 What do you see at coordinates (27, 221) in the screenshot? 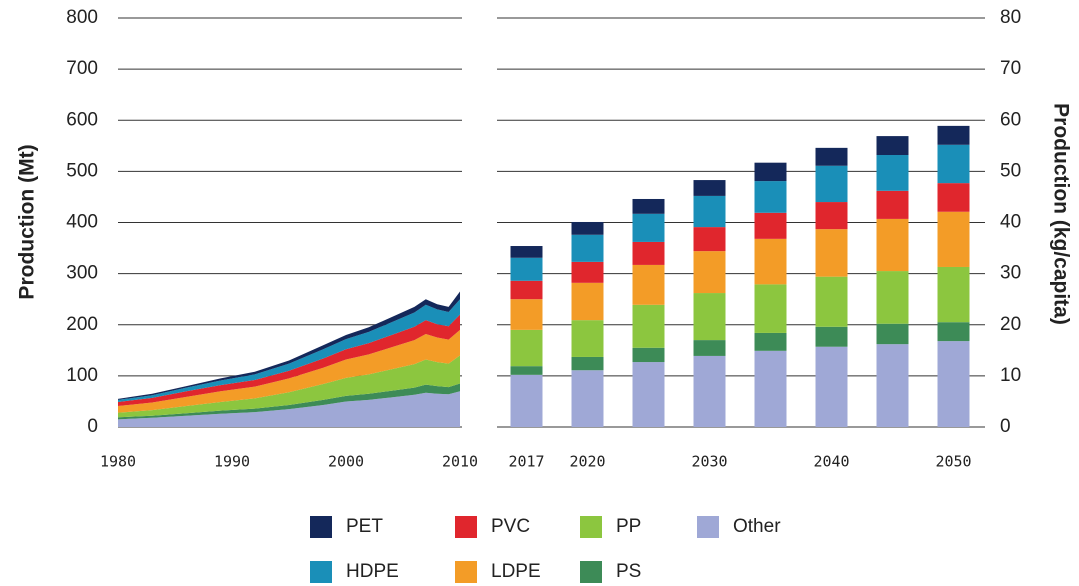
I see `y-axis-label: Production (Mt)` at bounding box center [27, 221].